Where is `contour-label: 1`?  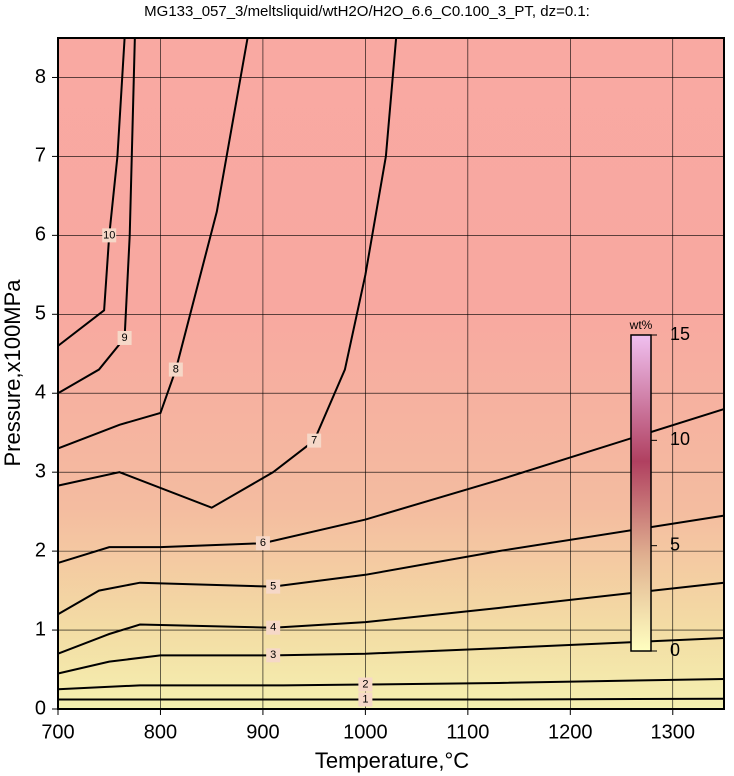 contour-label: 1 is located at coordinates (365, 699).